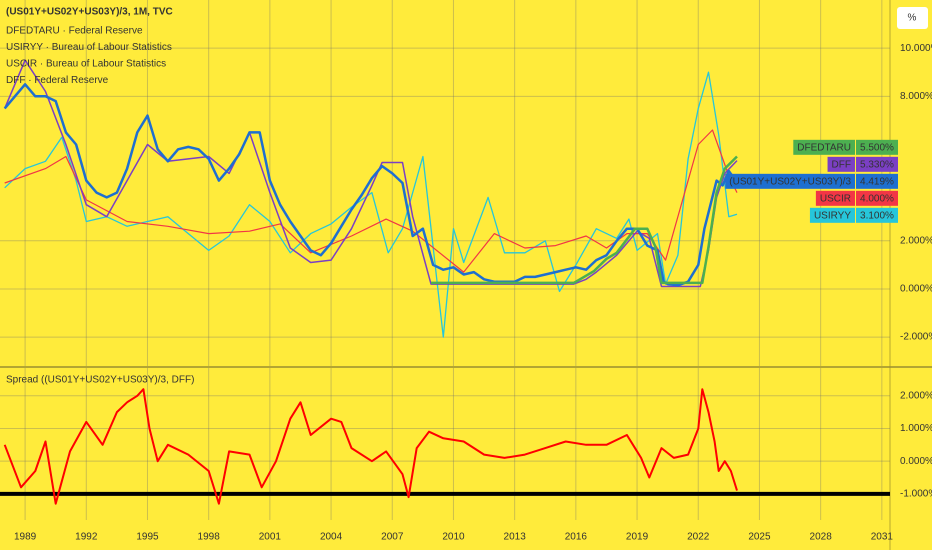 Image resolution: width=932 pixels, height=550 pixels. What do you see at coordinates (759, 537) in the screenshot?
I see `x-tick-label: 2025` at bounding box center [759, 537].